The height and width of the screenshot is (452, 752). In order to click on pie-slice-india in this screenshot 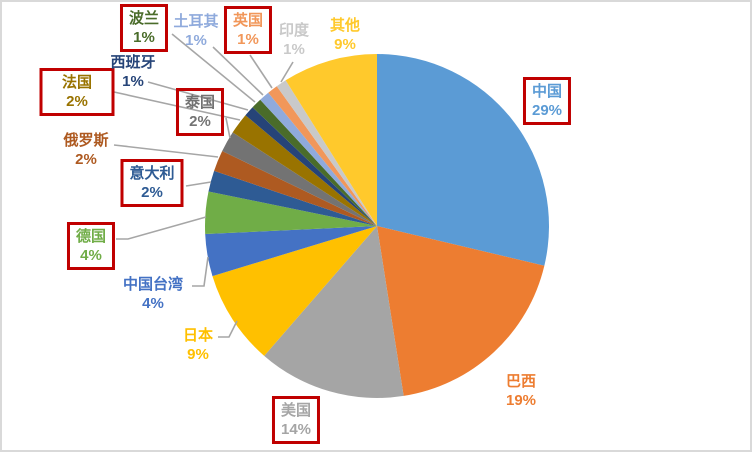, I will do `click(326, 153)`.